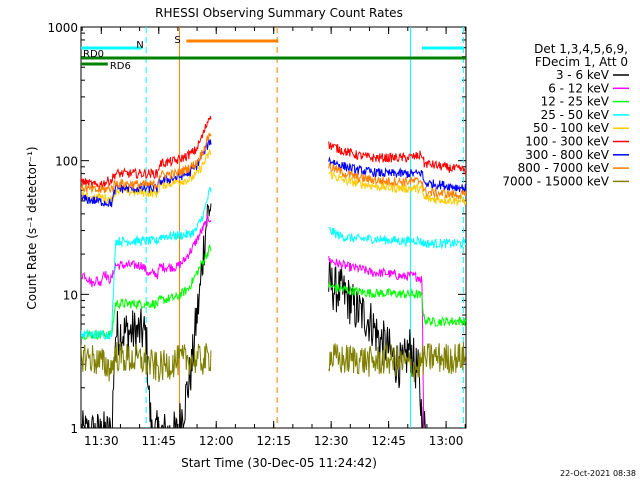  I want to click on x-axis-label: Start Time (30-Dec-05 11:24:42), so click(279, 463).